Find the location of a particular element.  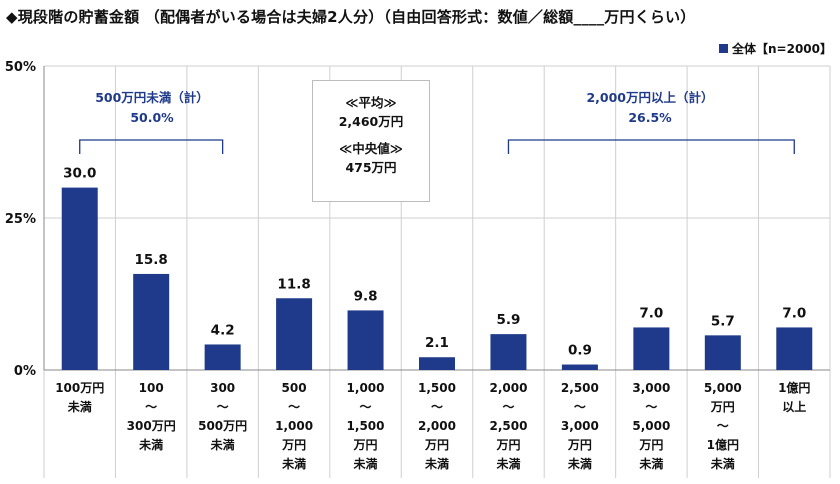

summary-stat-box: ≪平均≫ 2,460万円 ≪中央値≫ 475万円 is located at coordinates (371, 141).